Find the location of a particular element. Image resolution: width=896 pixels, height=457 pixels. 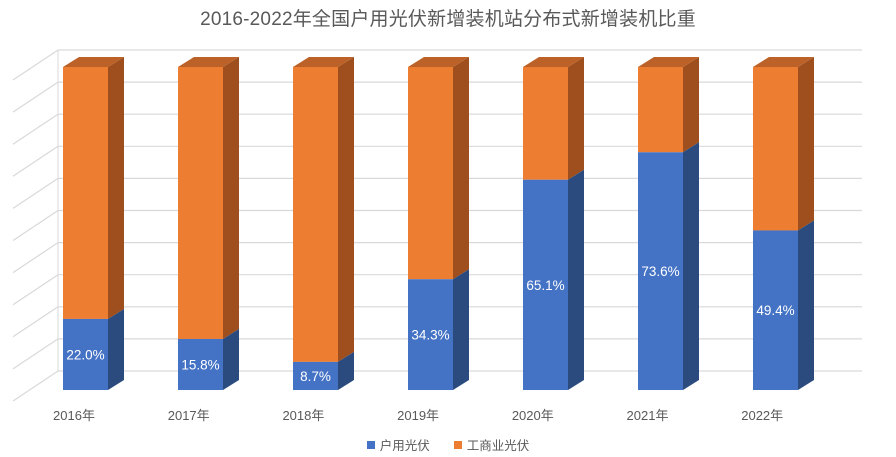

bar-2021年: 73.6% is located at coordinates (668, 223).